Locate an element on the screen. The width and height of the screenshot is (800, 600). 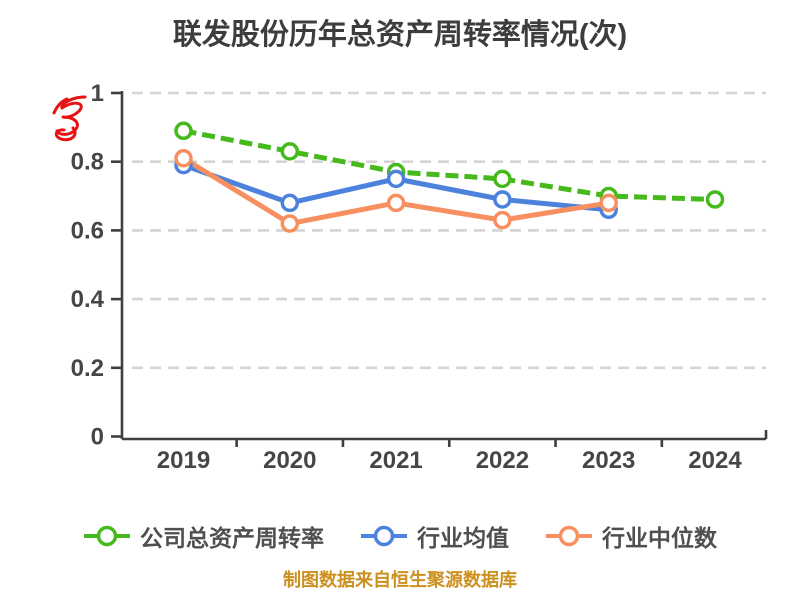
data-point-0-2022 is located at coordinates (502, 179).